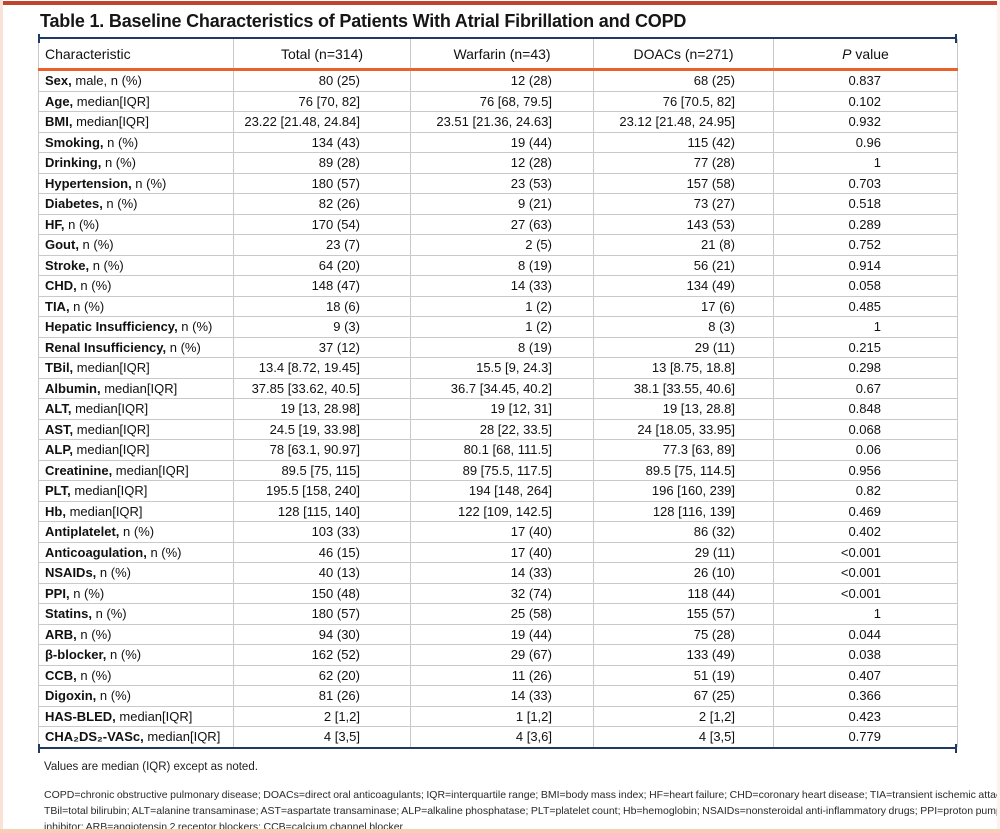  I want to click on total-cell: 23 (7), so click(322, 244).